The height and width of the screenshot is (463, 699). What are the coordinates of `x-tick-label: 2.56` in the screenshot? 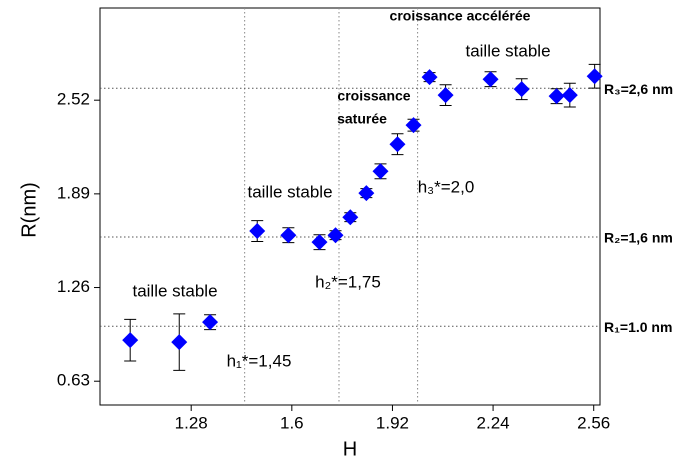 It's located at (593, 422).